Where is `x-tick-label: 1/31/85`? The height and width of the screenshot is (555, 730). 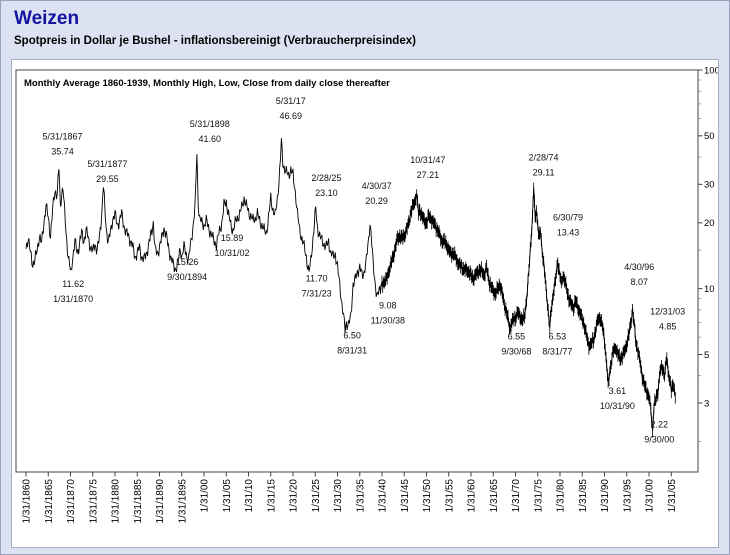 x-tick-label: 1/31/85 is located at coordinates (583, 496).